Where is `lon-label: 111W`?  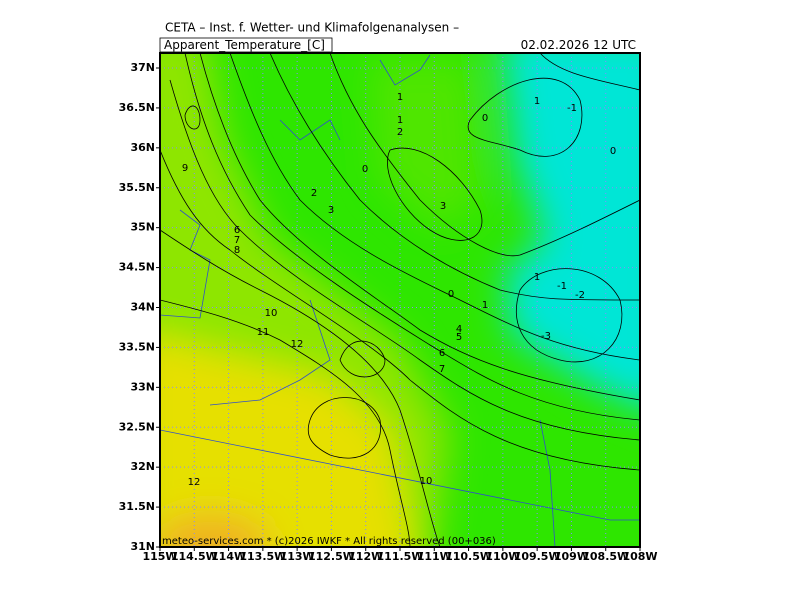 lon-label: 111W is located at coordinates (434, 556).